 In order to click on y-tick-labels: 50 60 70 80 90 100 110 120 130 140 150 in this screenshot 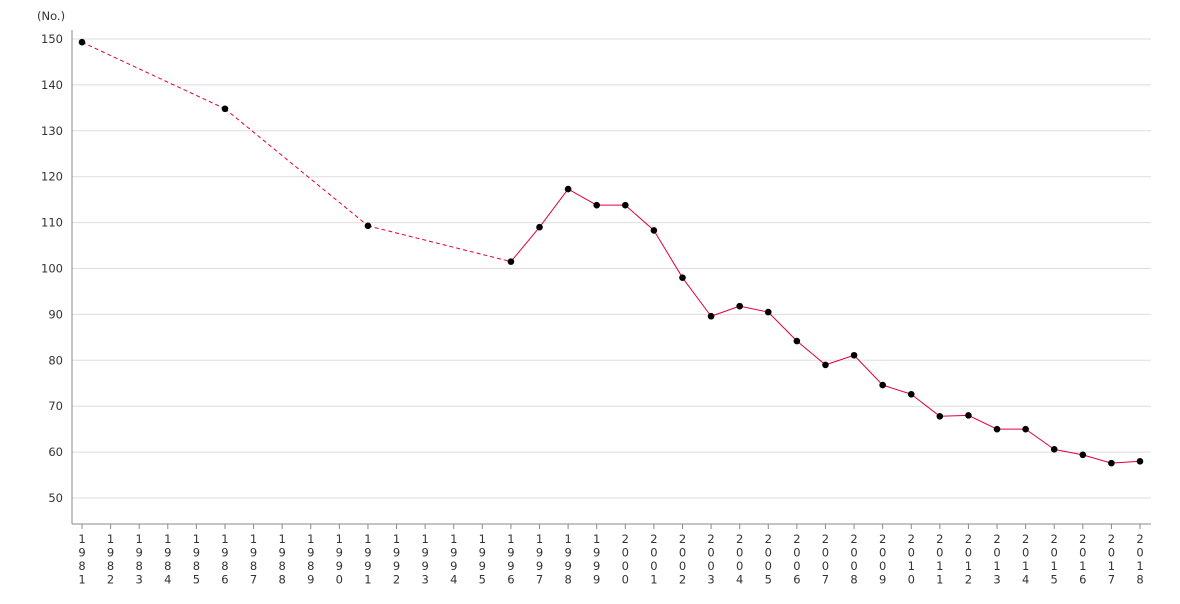, I will do `click(52, 268)`.